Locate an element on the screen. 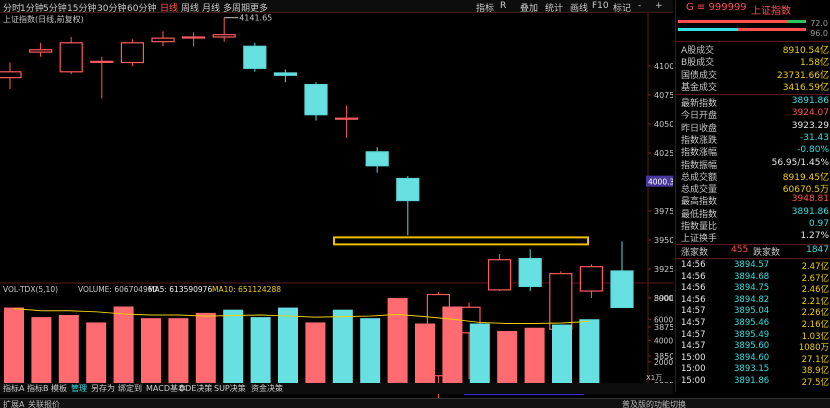  ratio-bar-2-rest is located at coordinates (772, 29).